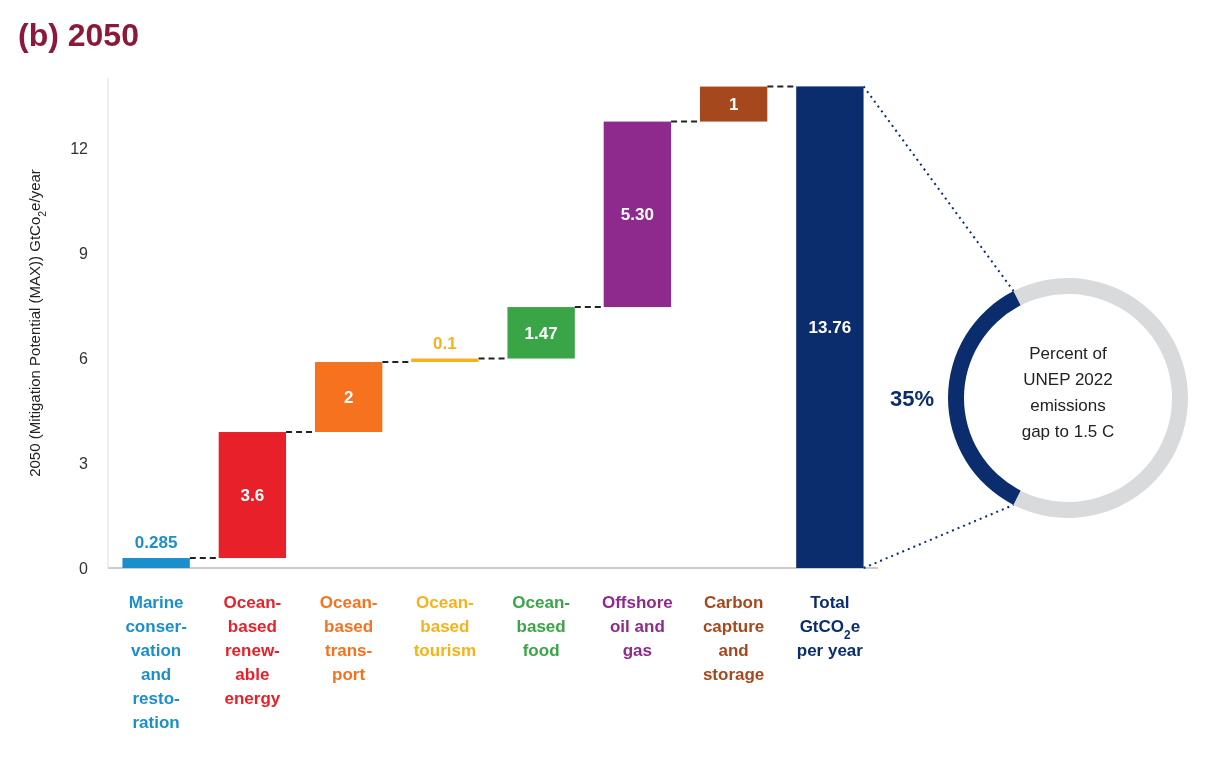 This screenshot has width=1208, height=760. Describe the element at coordinates (84, 253) in the screenshot. I see `y-tick-label: 9` at that location.